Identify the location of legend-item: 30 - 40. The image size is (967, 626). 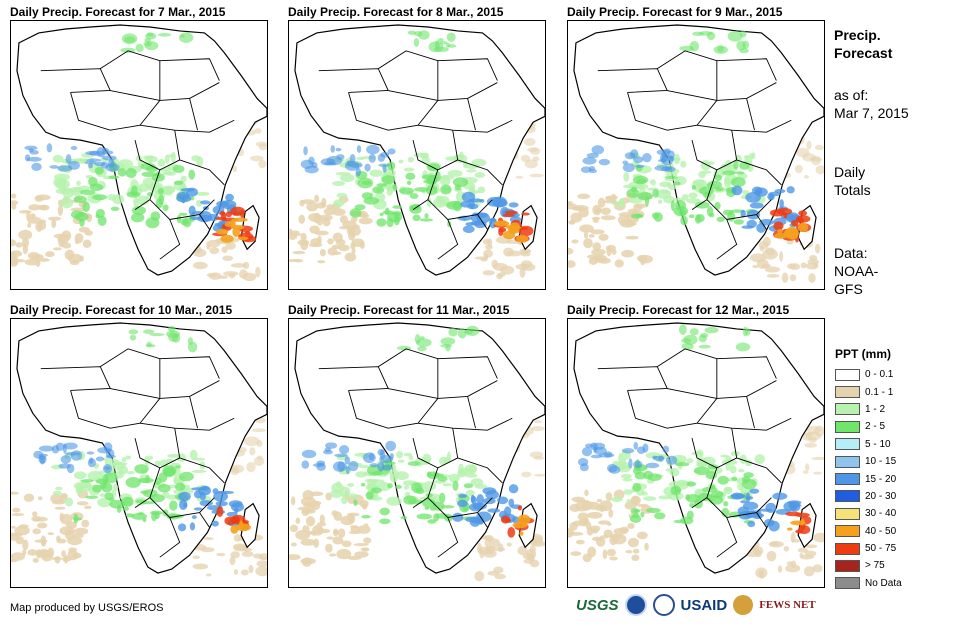
(868, 513).